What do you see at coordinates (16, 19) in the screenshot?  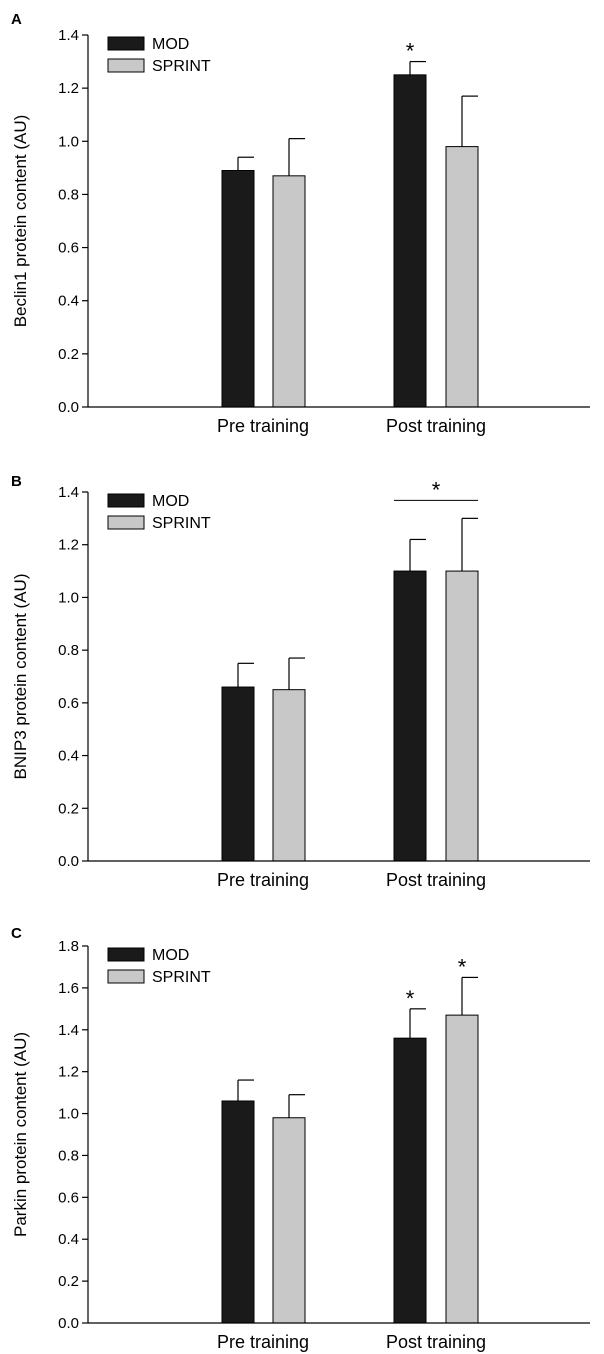 I see `panel-letter: A` at bounding box center [16, 19].